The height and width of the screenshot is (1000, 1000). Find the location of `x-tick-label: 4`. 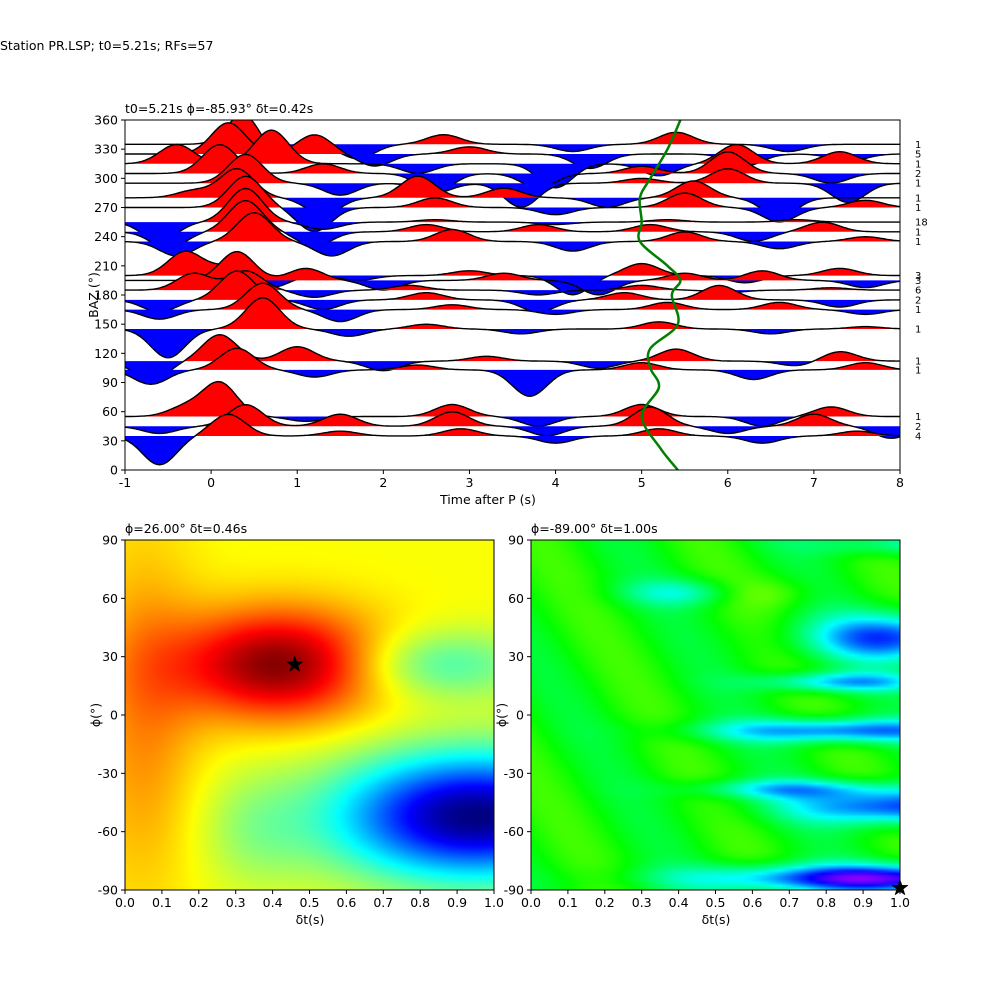

x-tick-label: 4 is located at coordinates (556, 482).